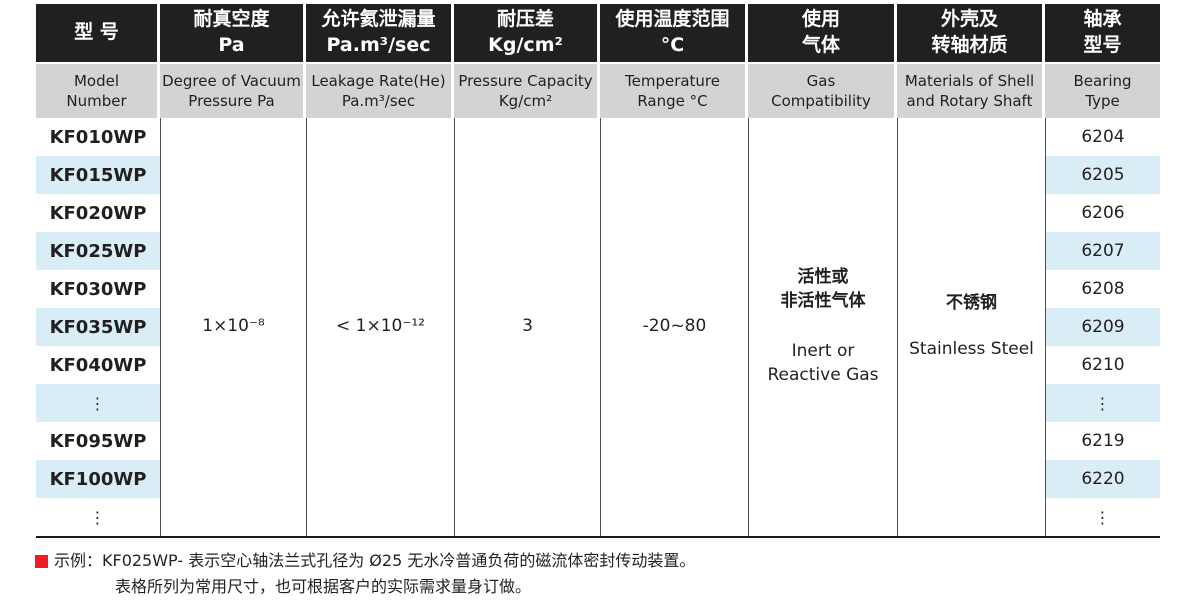  I want to click on bearing-cell: 6219, so click(1103, 441).